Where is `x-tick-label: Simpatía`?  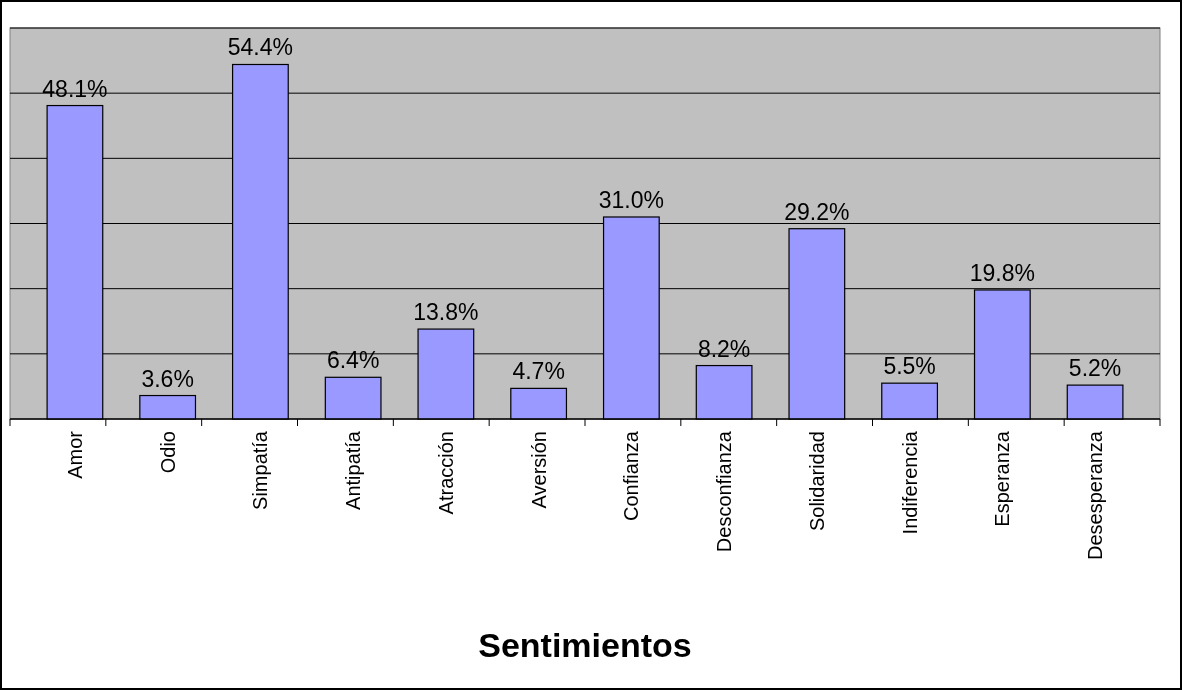 x-tick-label: Simpatía is located at coordinates (260, 470).